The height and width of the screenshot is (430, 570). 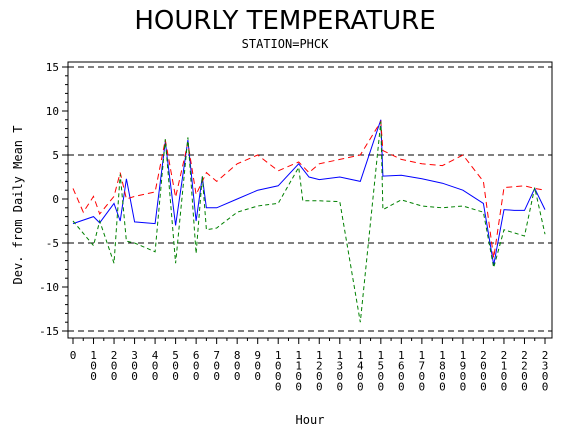 What do you see at coordinates (49, 287) in the screenshot?
I see `y-tick-label: -10` at bounding box center [49, 287].